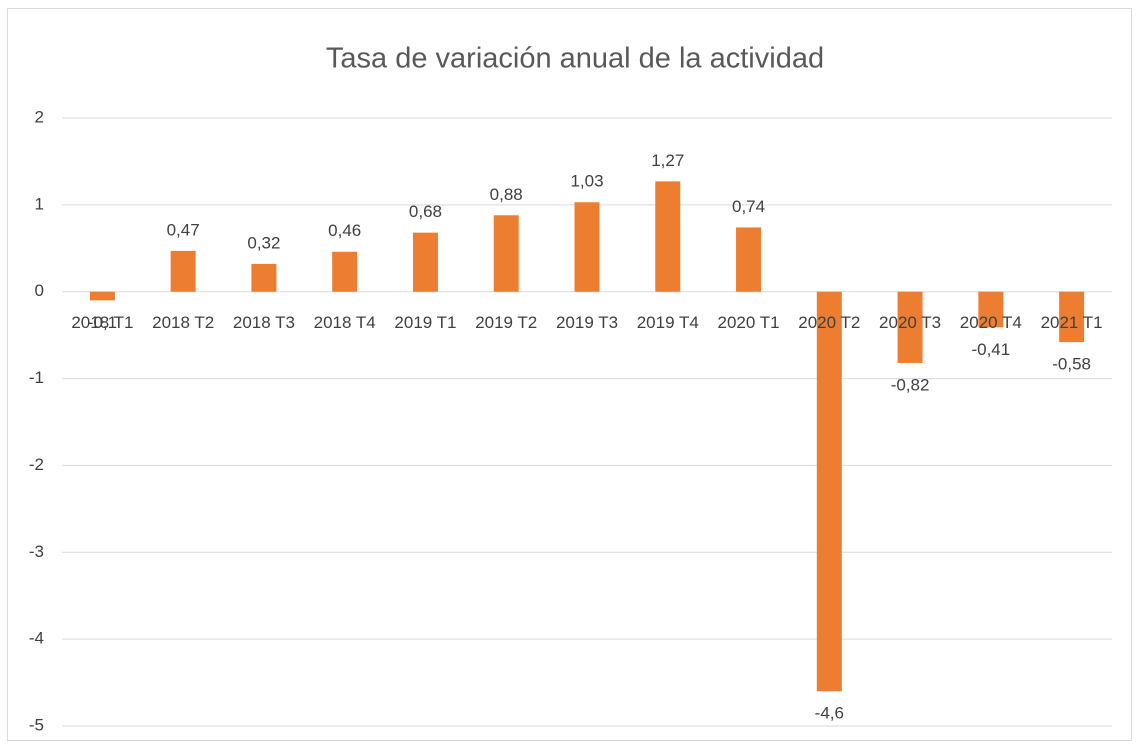  I want to click on x-tick-label: 2019 T1, so click(425, 322).